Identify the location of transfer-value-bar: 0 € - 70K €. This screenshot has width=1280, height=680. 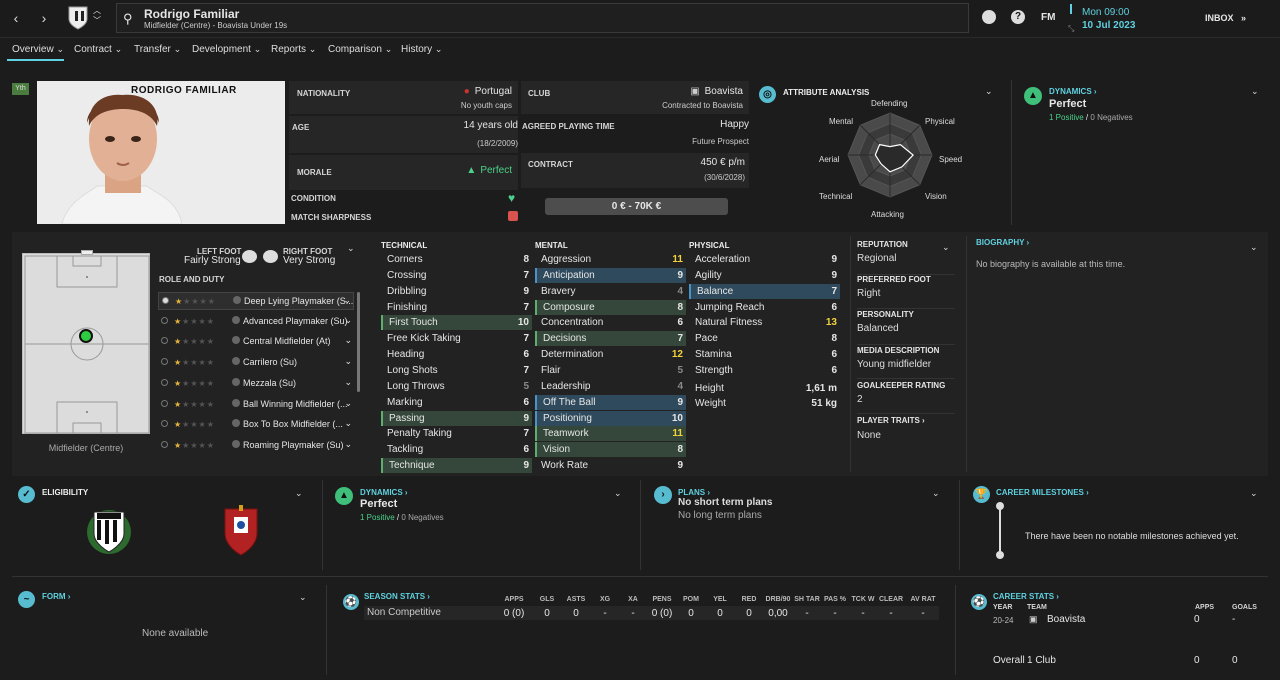
(636, 206).